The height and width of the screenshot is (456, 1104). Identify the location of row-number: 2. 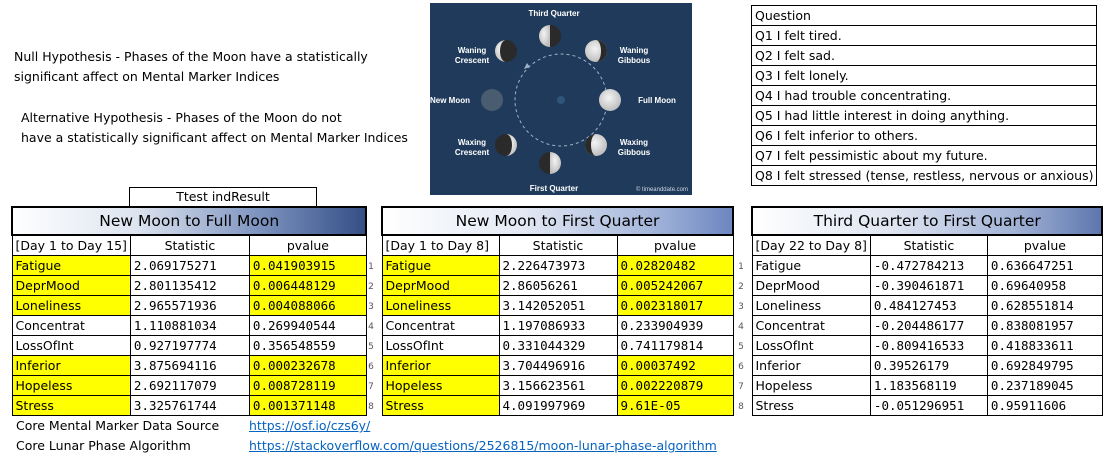
(741, 287).